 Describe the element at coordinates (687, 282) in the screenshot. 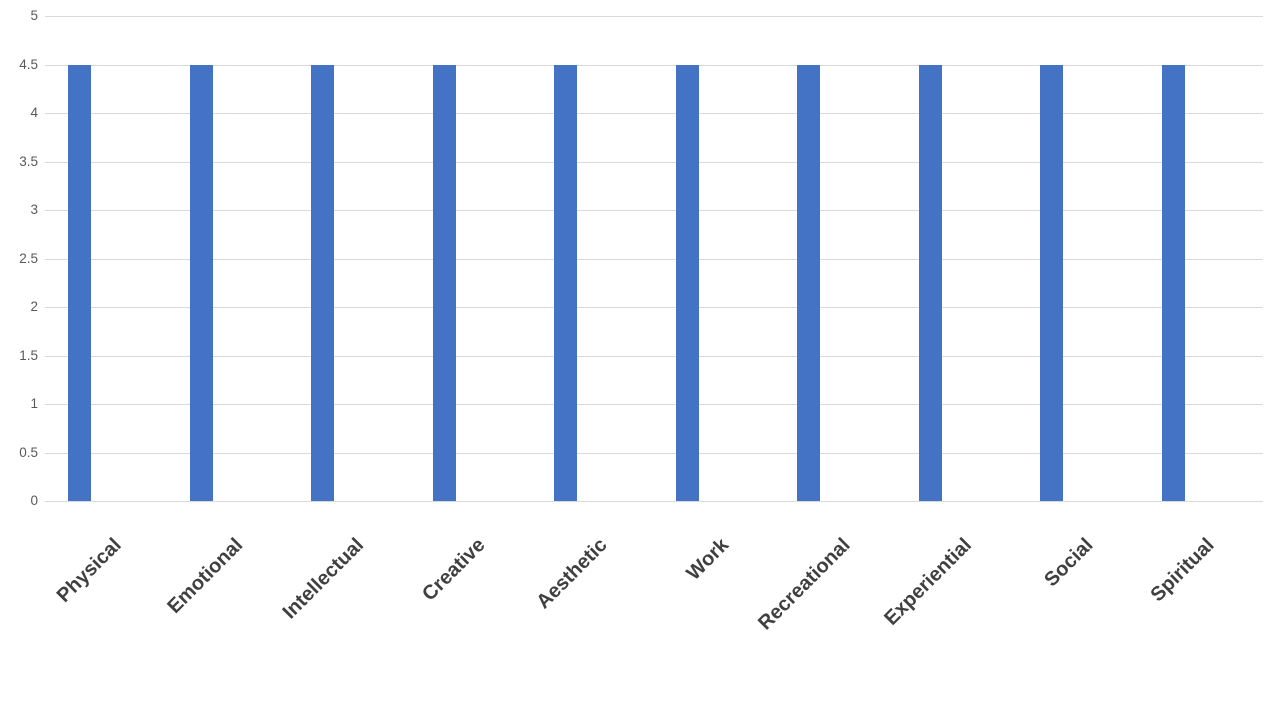

I see `bar-work` at that location.